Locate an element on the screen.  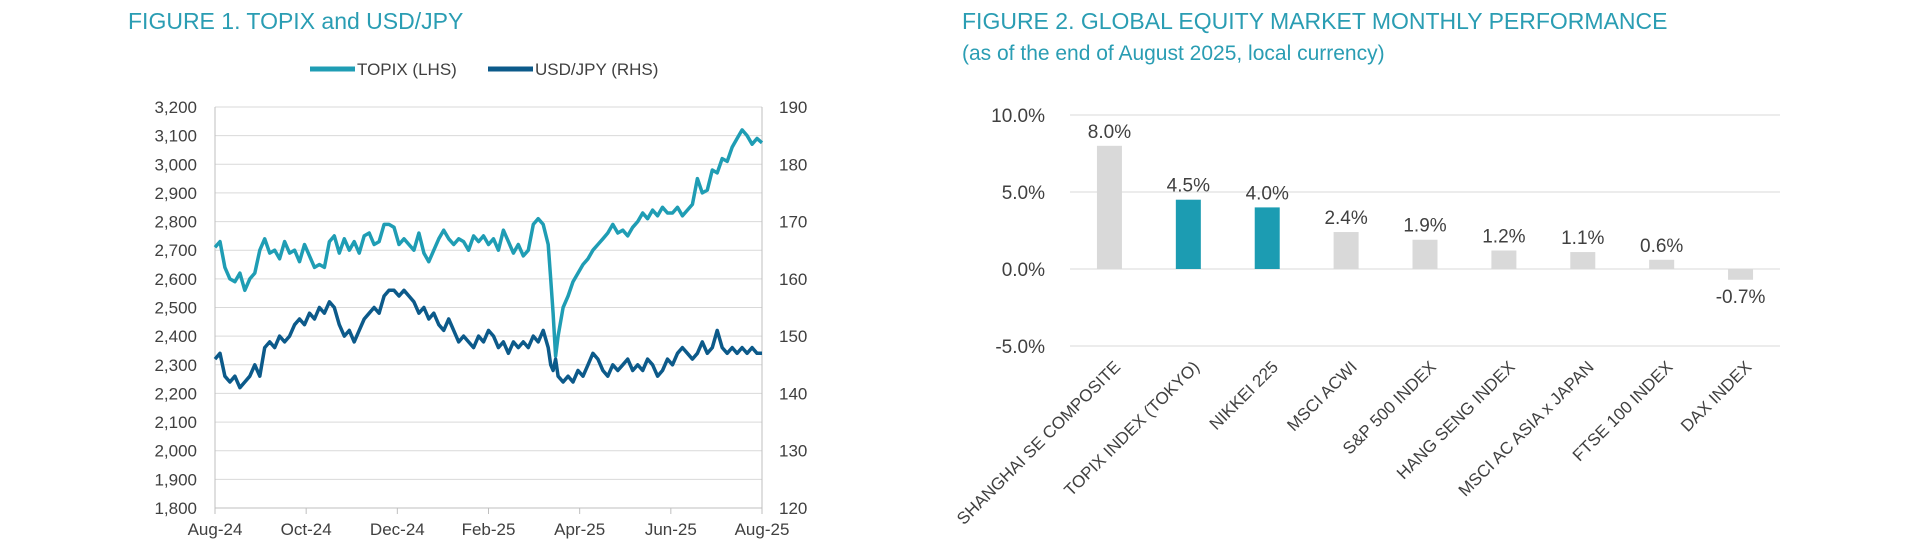
data-label: 4.0% is located at coordinates (1267, 193).